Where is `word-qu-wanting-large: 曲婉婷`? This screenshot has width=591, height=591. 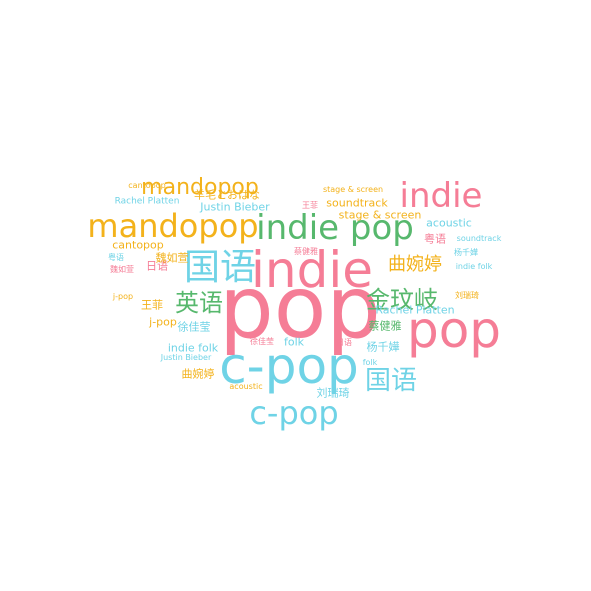 word-qu-wanting-large: 曲婉婷 is located at coordinates (415, 264).